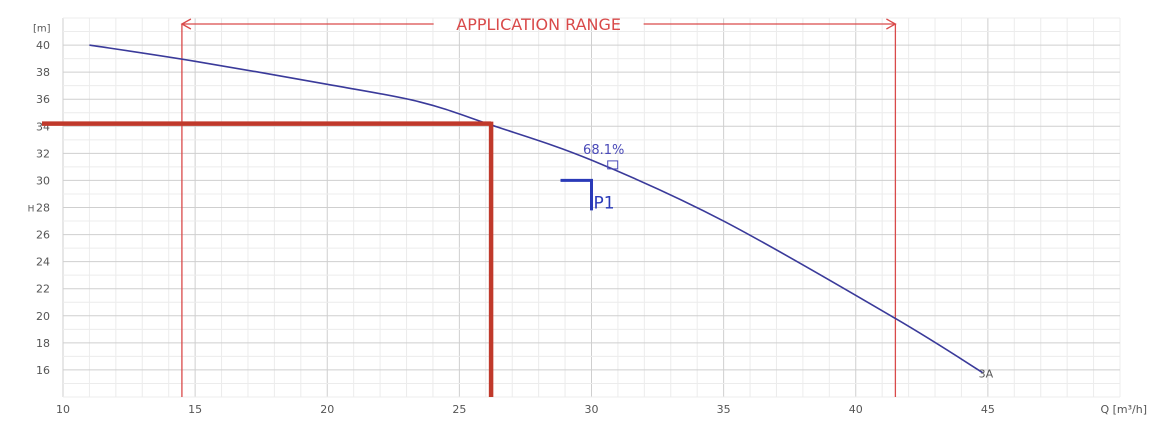  I want to click on x-tick-label: 15, so click(195, 409).